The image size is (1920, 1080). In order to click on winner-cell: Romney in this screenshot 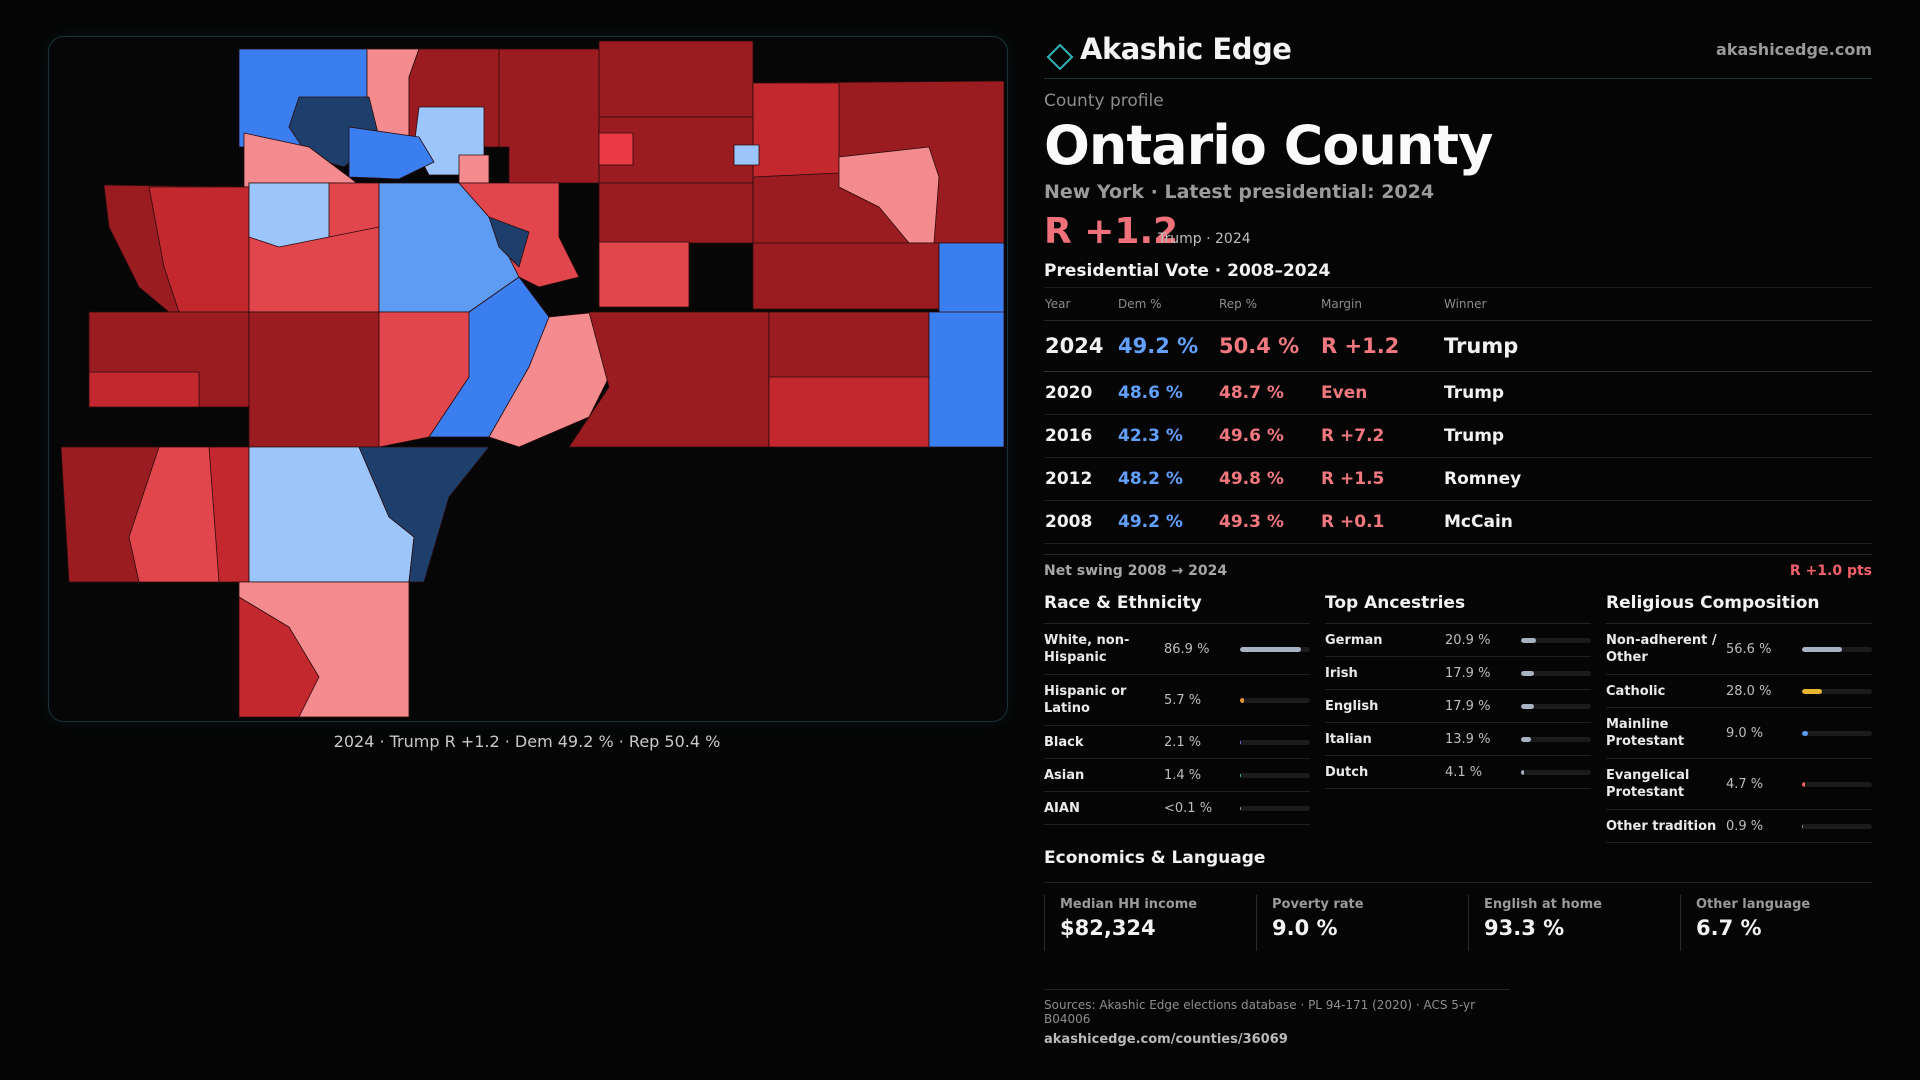, I will do `click(1657, 479)`.